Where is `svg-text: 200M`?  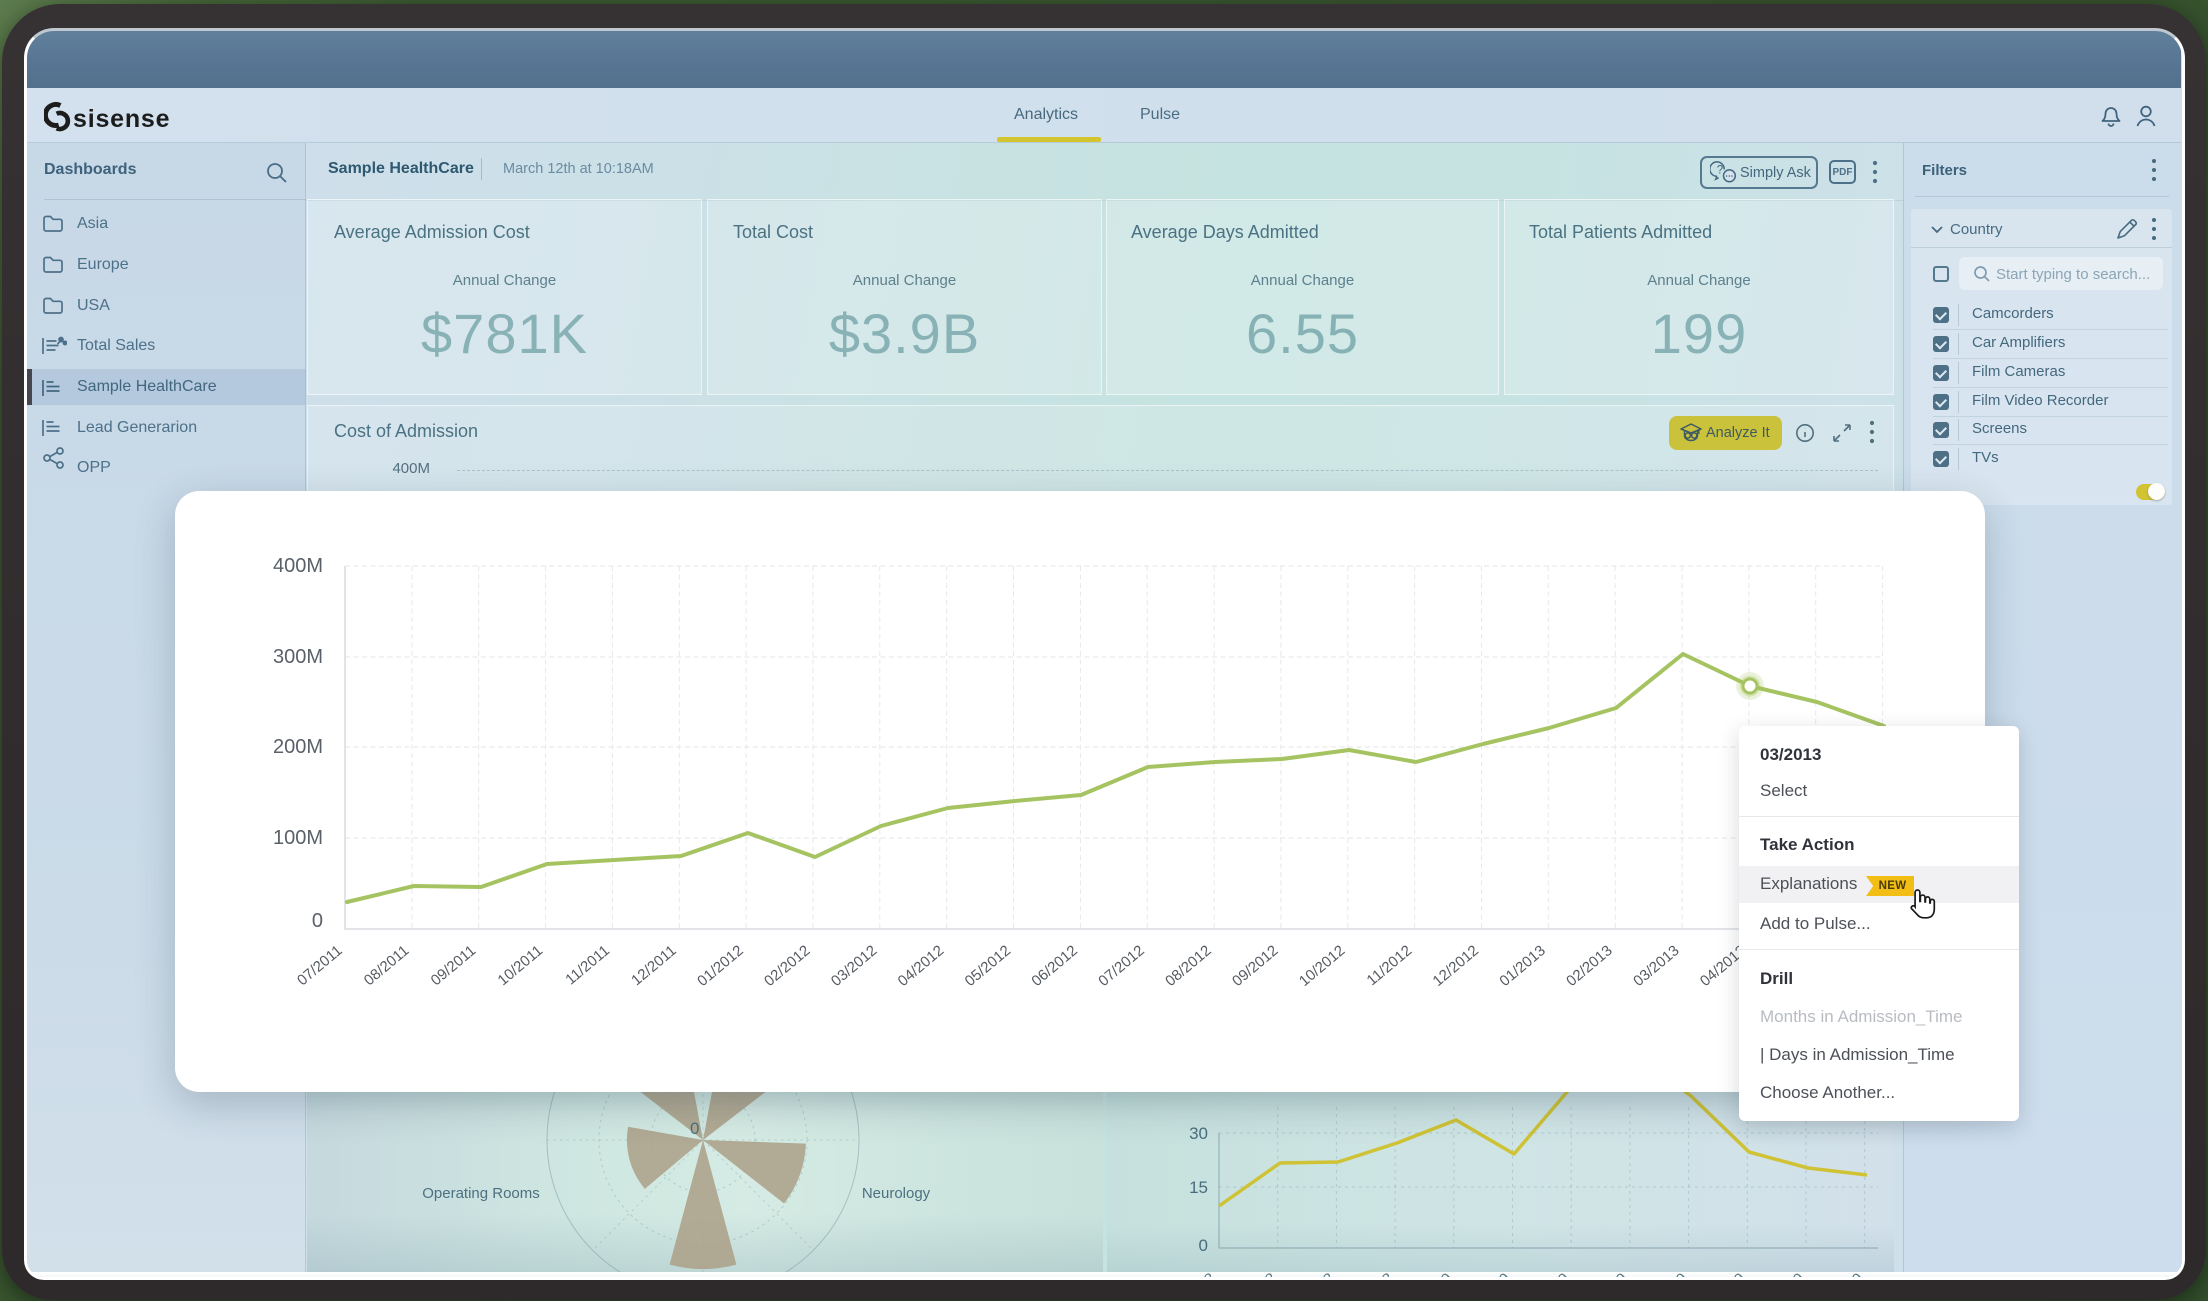
svg-text: 200M is located at coordinates (298, 747).